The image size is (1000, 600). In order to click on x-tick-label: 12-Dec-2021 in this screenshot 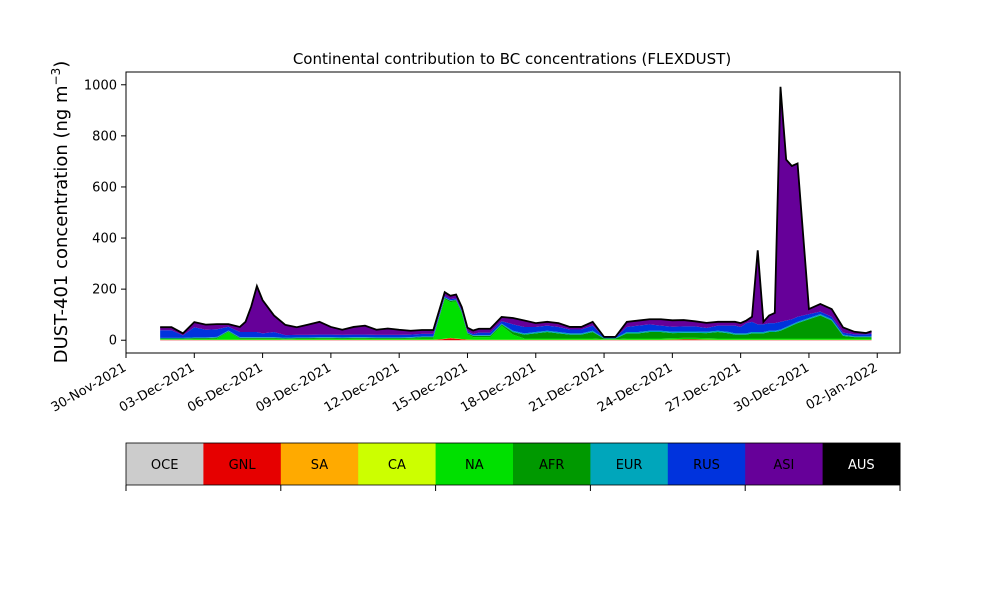, I will do `click(362, 387)`.